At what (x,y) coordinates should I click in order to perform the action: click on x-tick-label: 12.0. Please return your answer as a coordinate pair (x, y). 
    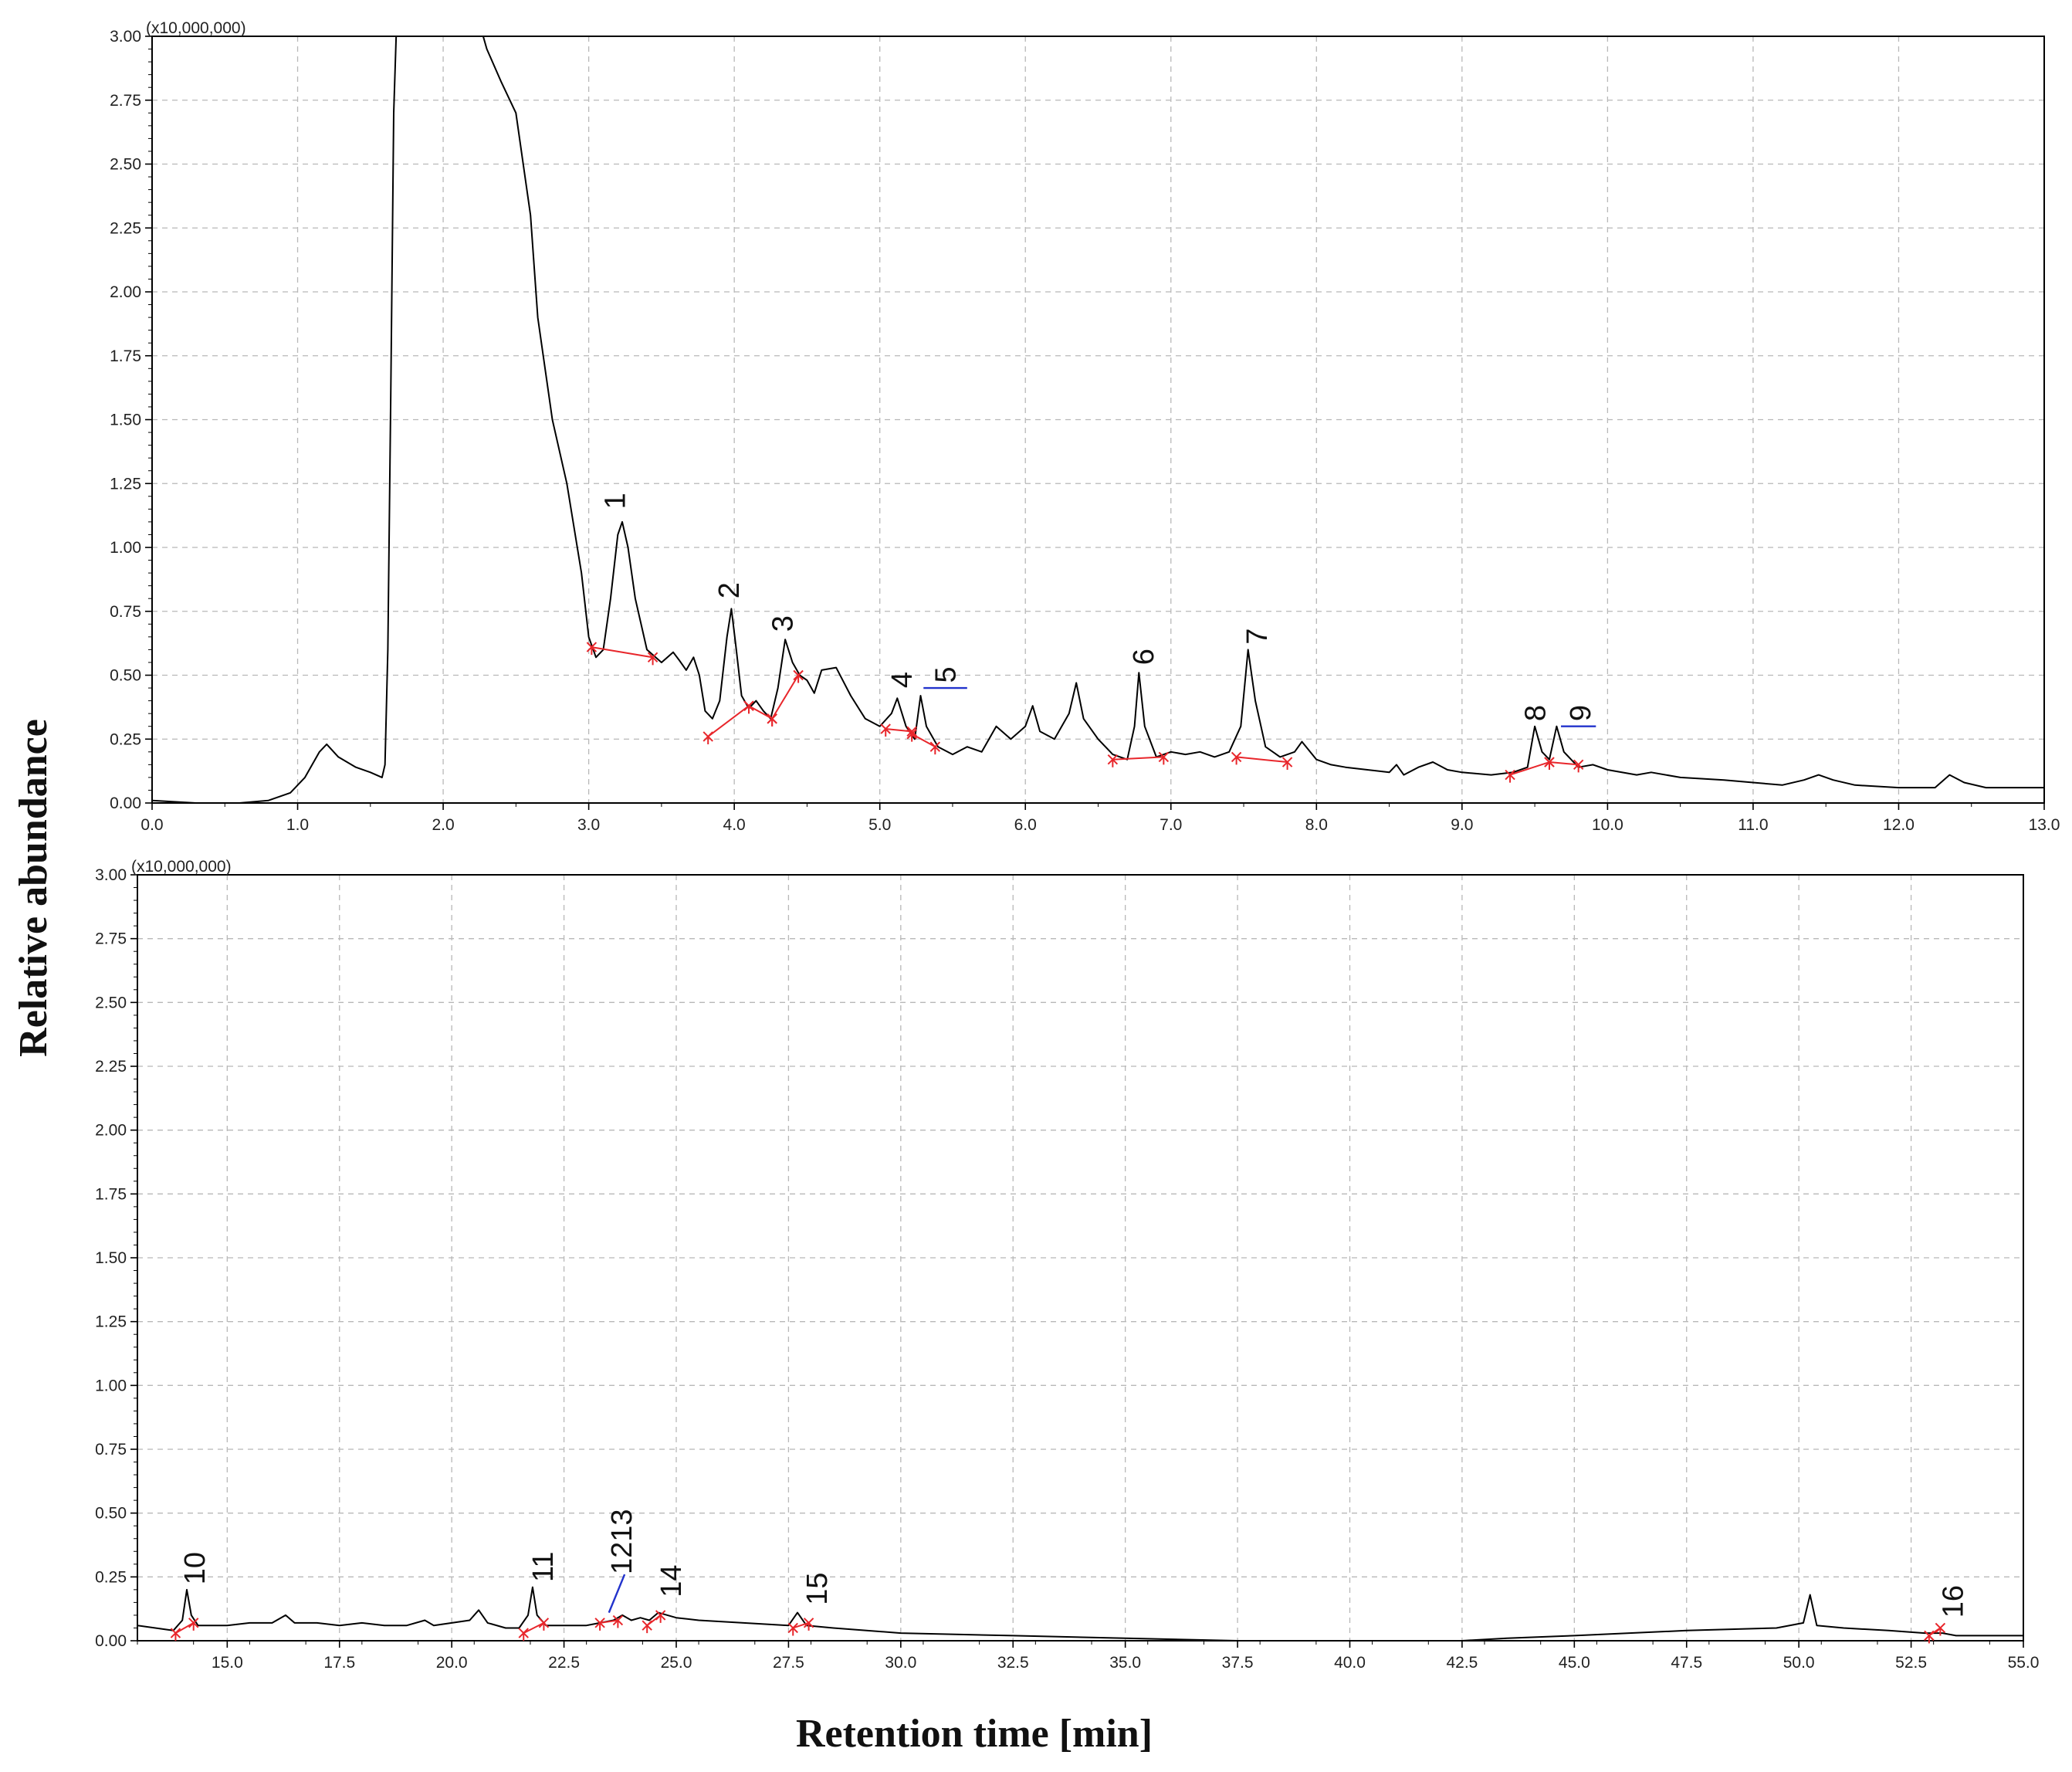
    Looking at the image, I should click on (1899, 825).